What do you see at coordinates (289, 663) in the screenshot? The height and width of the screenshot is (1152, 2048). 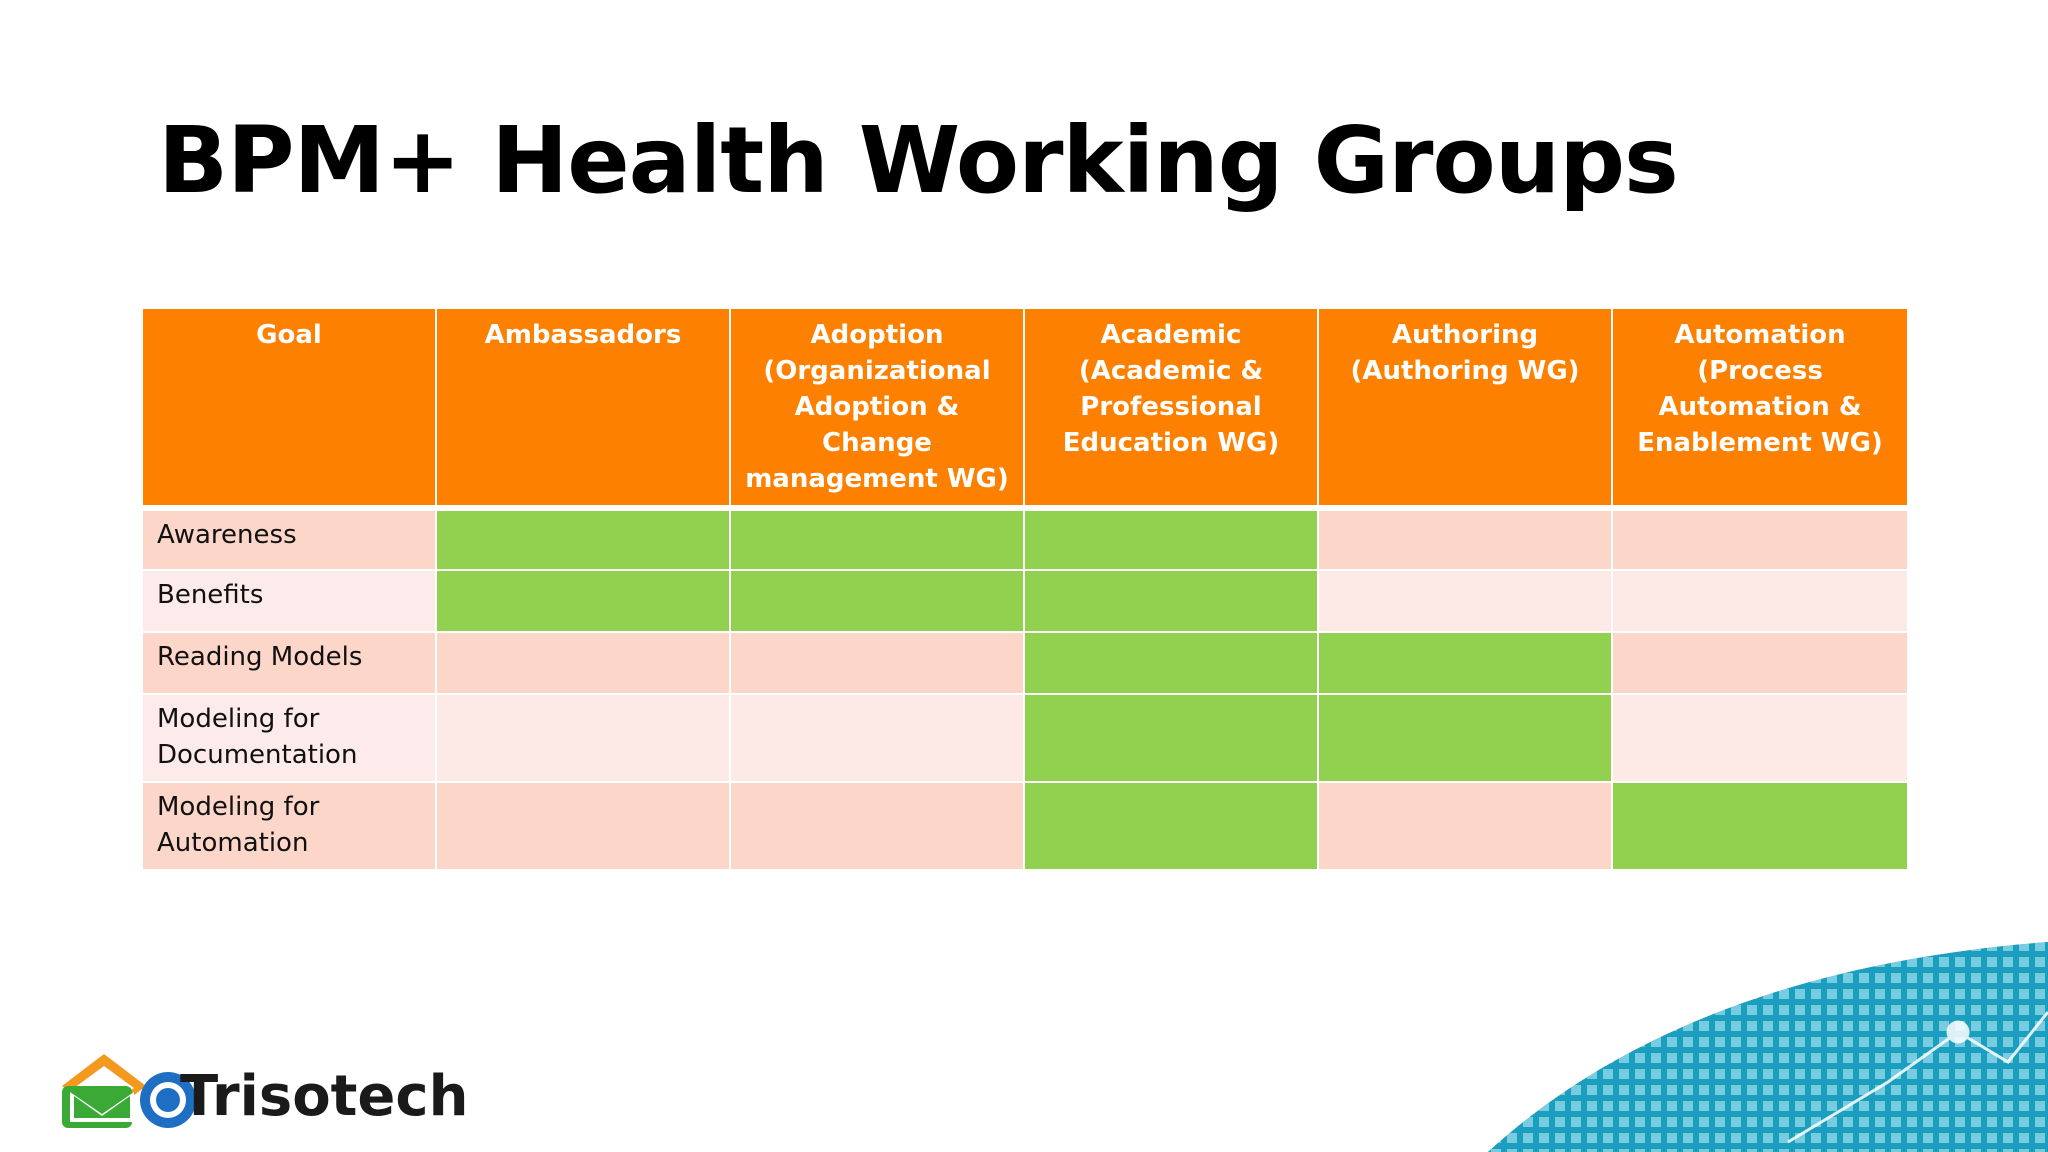 I see `goal-cell: Reading Models` at bounding box center [289, 663].